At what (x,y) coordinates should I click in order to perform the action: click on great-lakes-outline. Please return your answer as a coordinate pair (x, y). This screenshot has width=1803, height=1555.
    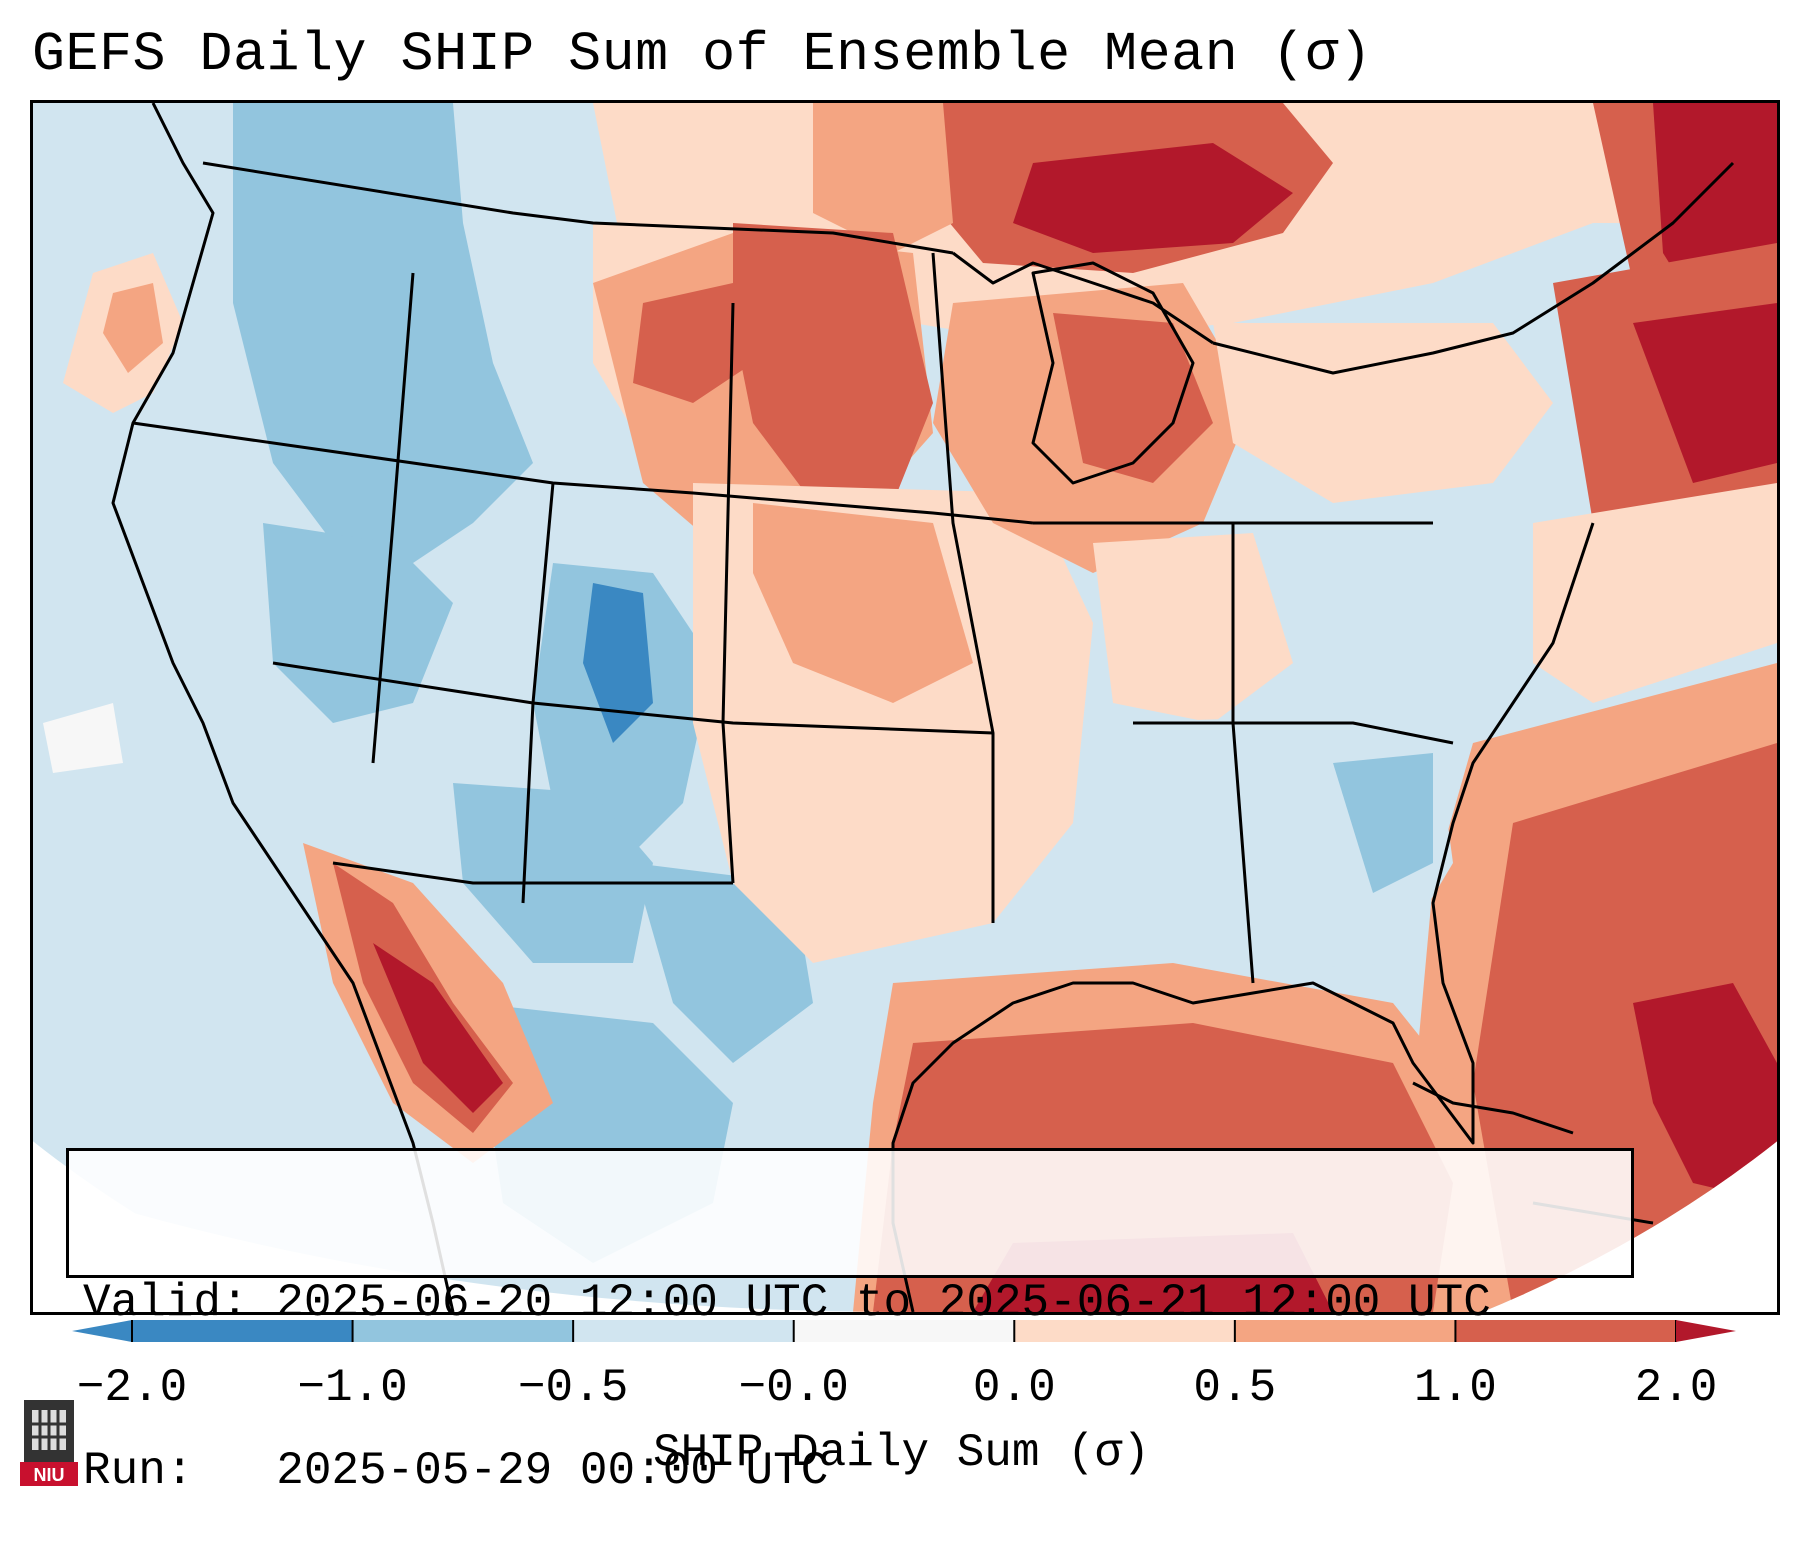
    Looking at the image, I should click on (1113, 373).